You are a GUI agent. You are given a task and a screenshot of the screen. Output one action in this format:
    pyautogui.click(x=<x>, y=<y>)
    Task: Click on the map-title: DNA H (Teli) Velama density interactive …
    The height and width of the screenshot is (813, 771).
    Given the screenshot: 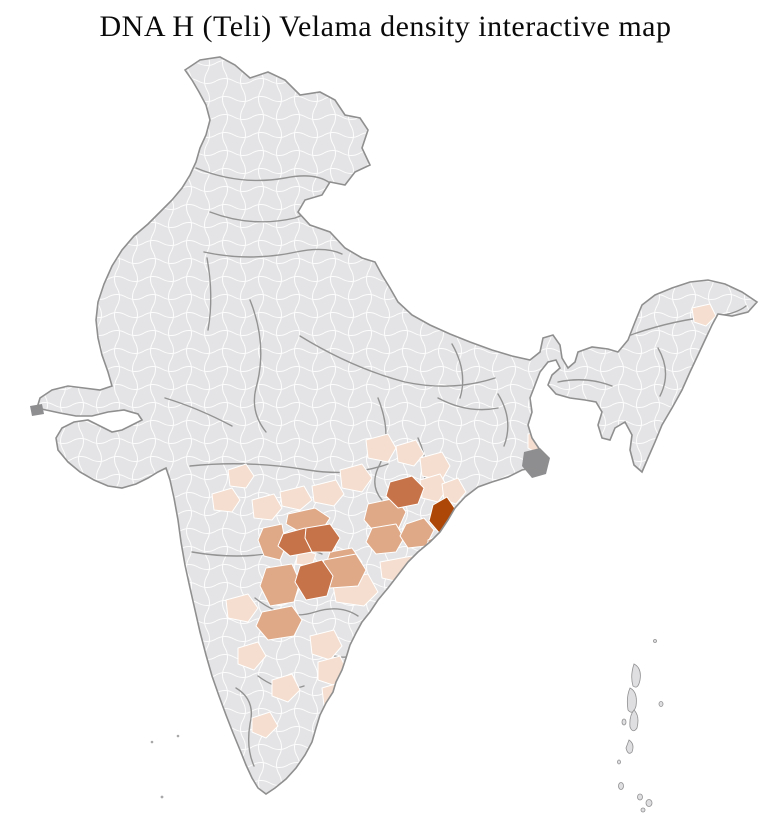 What is the action you would take?
    pyautogui.click(x=385, y=26)
    